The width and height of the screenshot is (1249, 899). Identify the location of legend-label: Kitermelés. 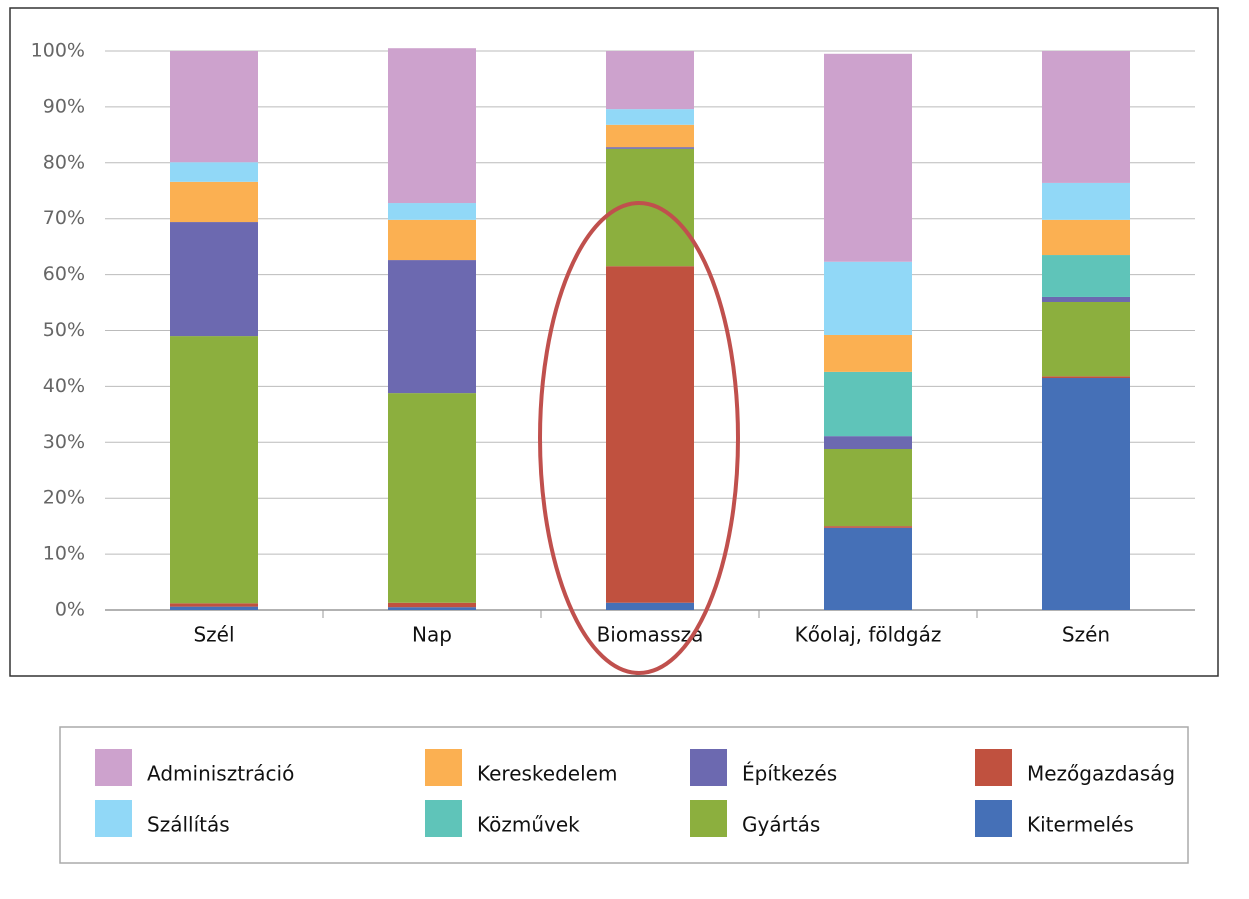
(1080, 825).